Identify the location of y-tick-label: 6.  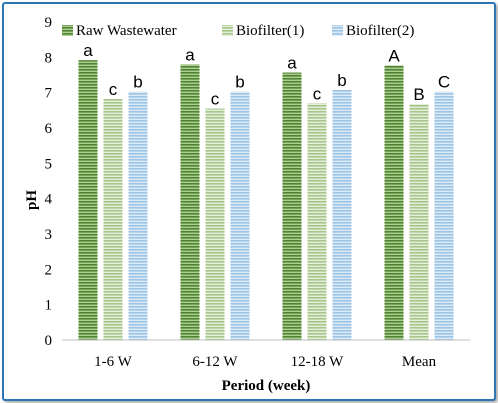
(49, 129).